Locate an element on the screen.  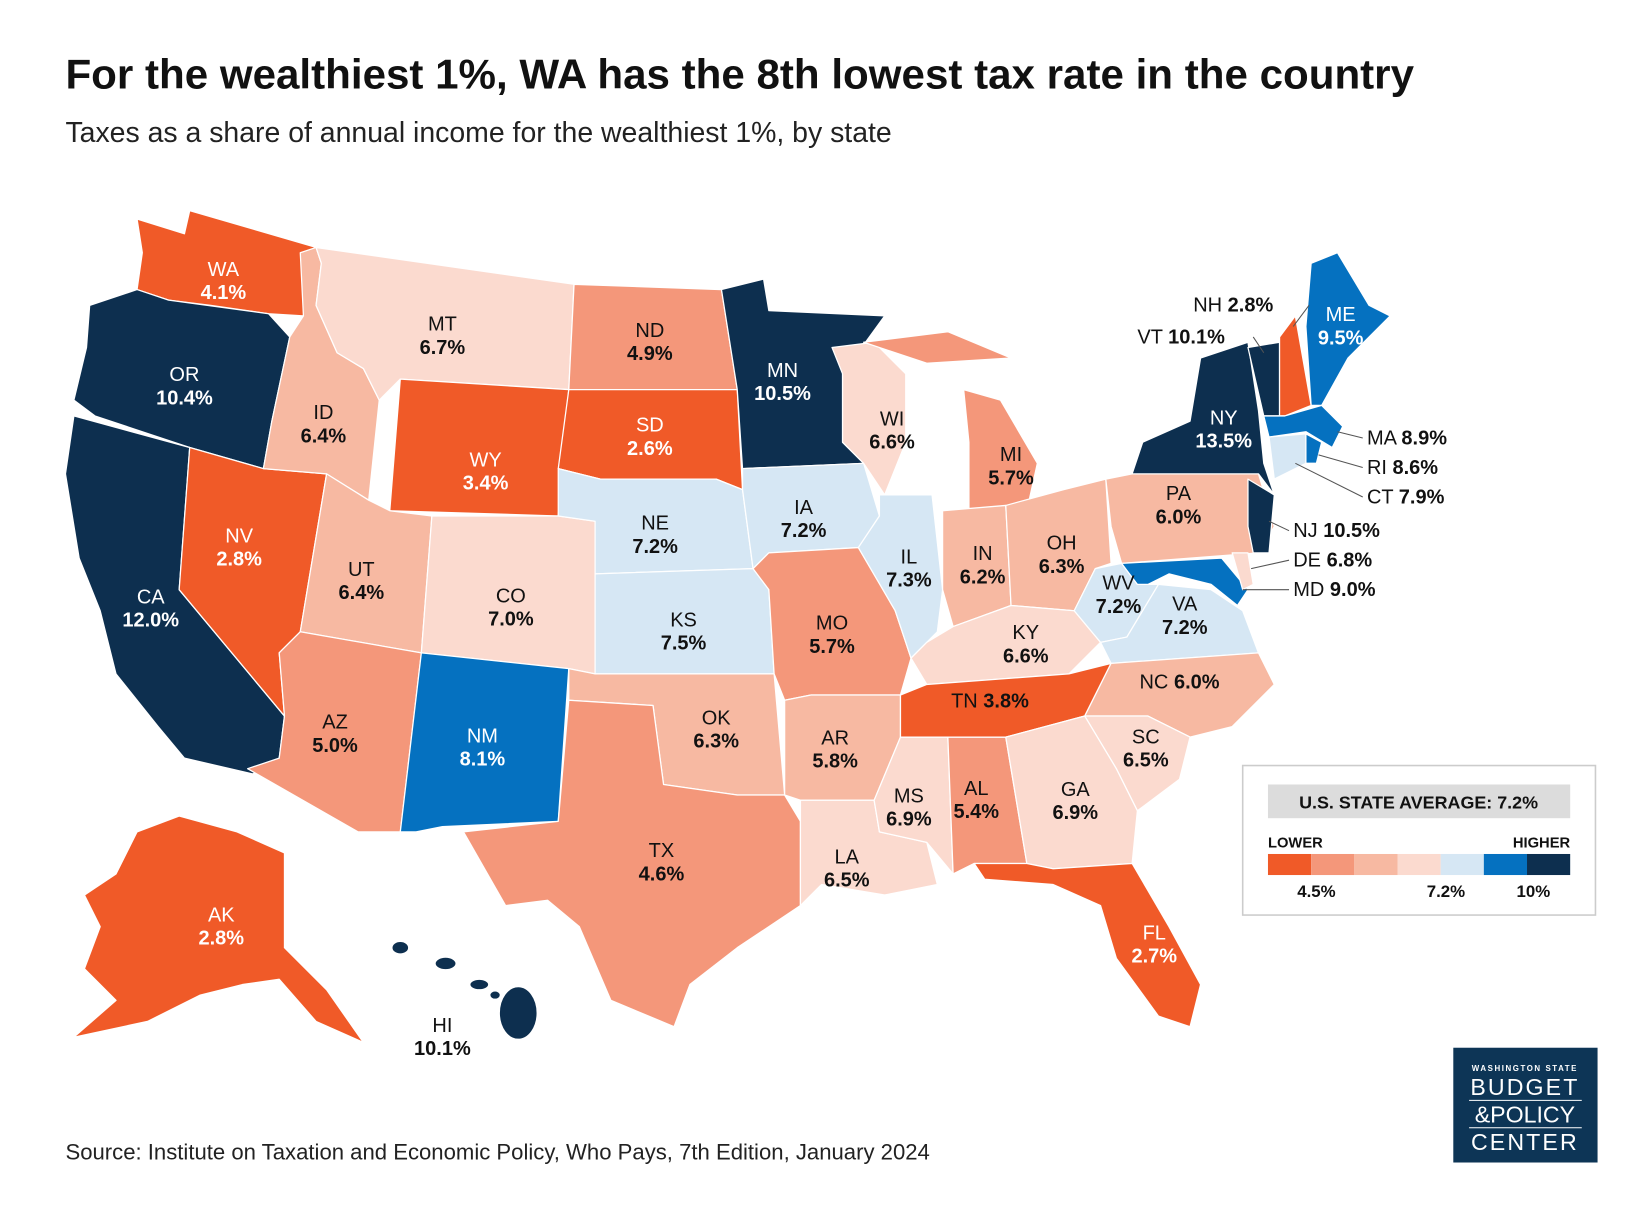
state-abbr: ID is located at coordinates (323, 413).